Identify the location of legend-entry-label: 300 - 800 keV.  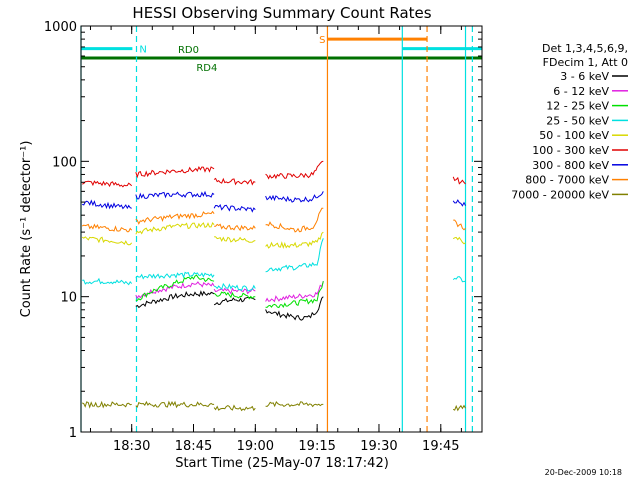
(570, 165).